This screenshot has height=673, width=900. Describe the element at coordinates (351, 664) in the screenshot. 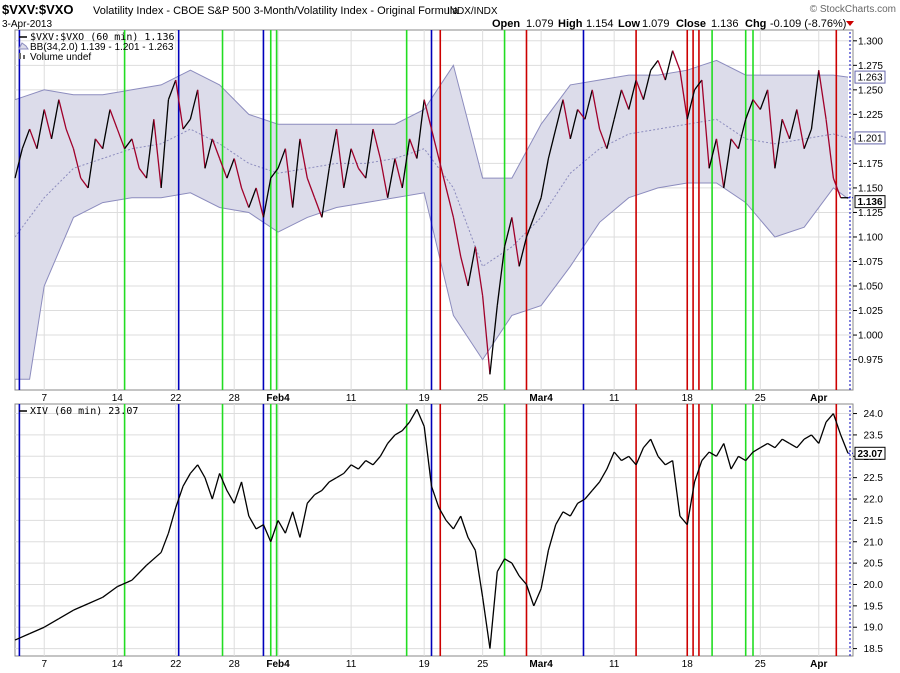

I see `x-tick-label: 11` at that location.